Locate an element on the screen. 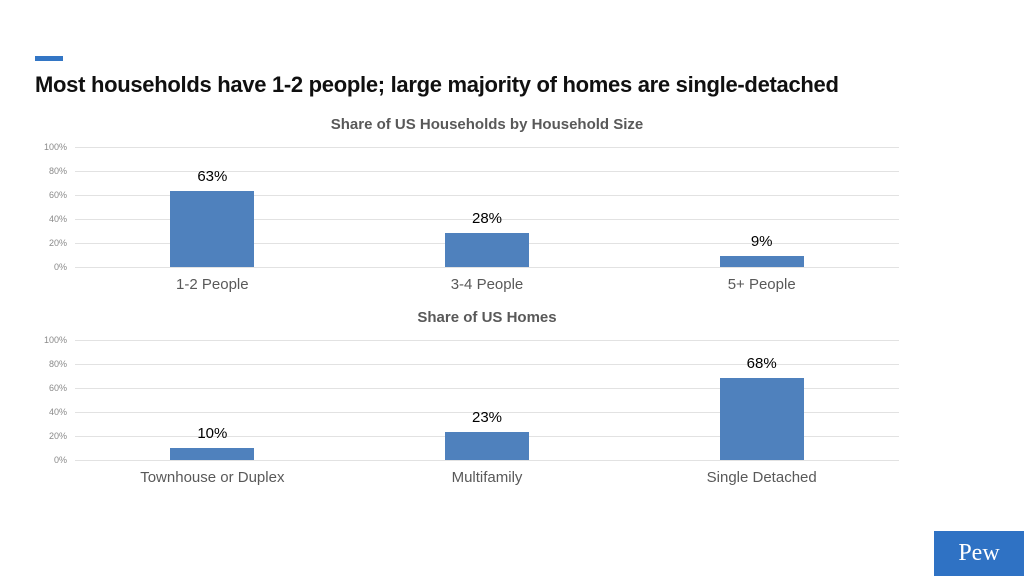 This screenshot has width=1024, height=576. bar-column: 23% is located at coordinates (487, 400).